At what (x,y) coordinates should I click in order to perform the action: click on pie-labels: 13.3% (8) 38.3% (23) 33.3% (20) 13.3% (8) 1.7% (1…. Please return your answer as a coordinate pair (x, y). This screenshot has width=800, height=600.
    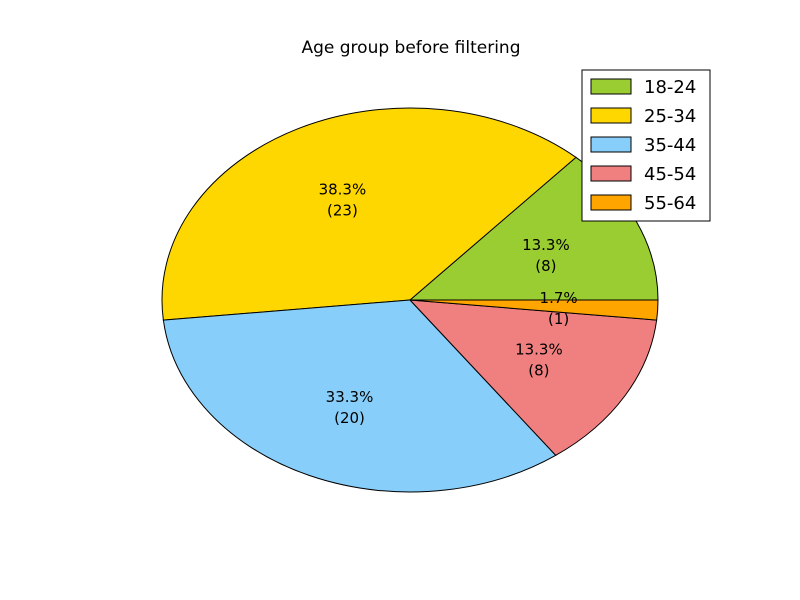
    Looking at the image, I should click on (448, 303).